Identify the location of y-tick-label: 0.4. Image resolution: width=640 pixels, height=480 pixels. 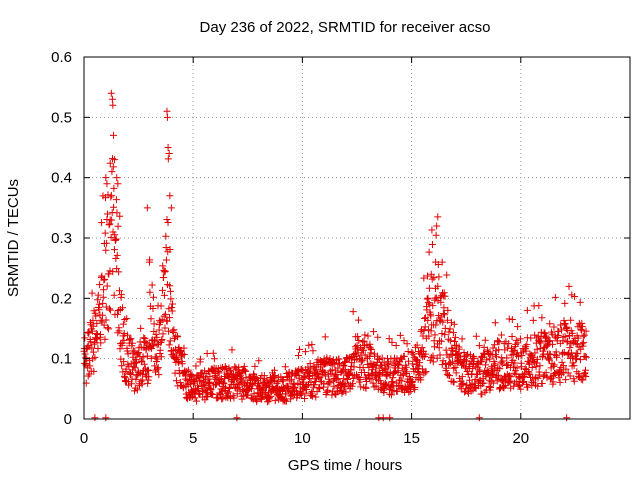
(61, 178).